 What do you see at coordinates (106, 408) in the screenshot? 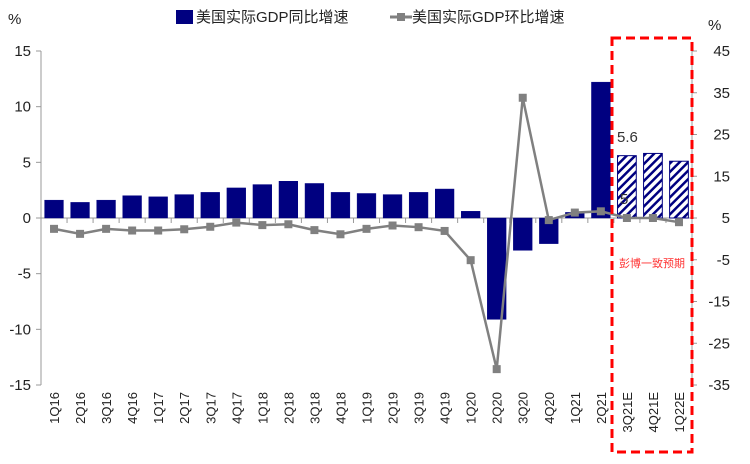
I see `x-tick-label: 3Q16` at bounding box center [106, 408].